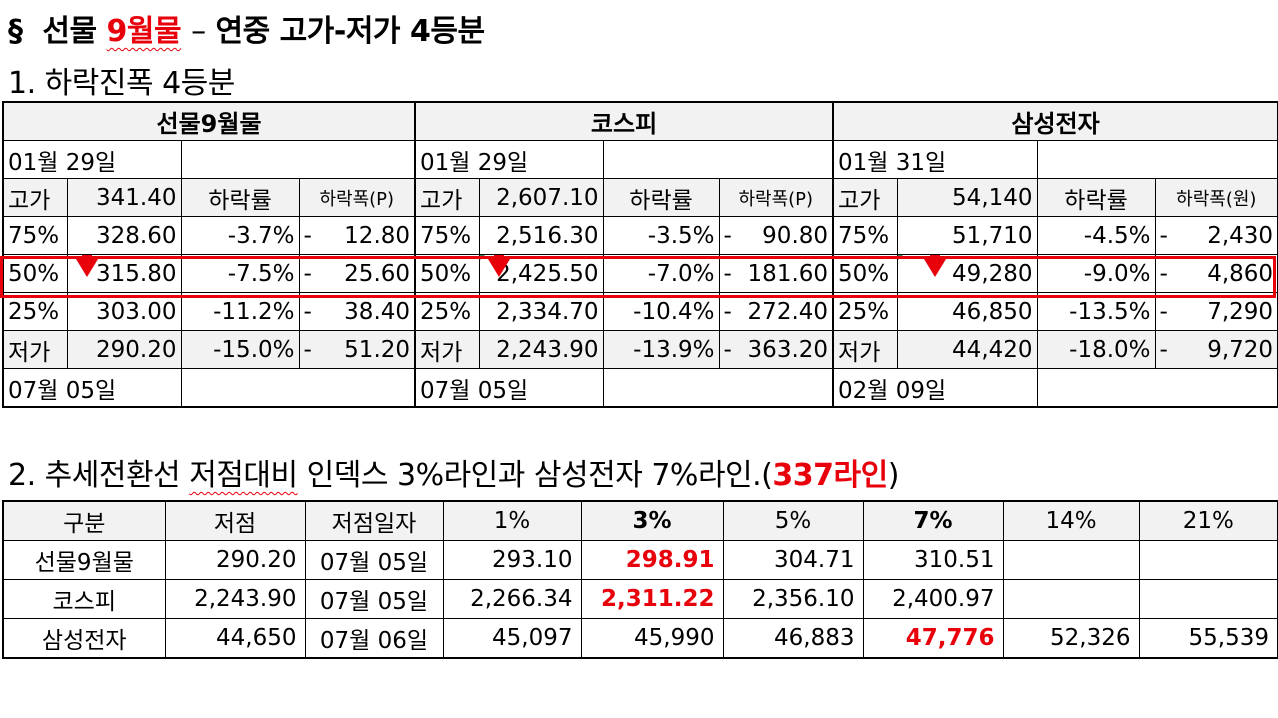 The height and width of the screenshot is (718, 1278). What do you see at coordinates (235, 638) in the screenshot?
I see `low-cell: 44,650` at bounding box center [235, 638].